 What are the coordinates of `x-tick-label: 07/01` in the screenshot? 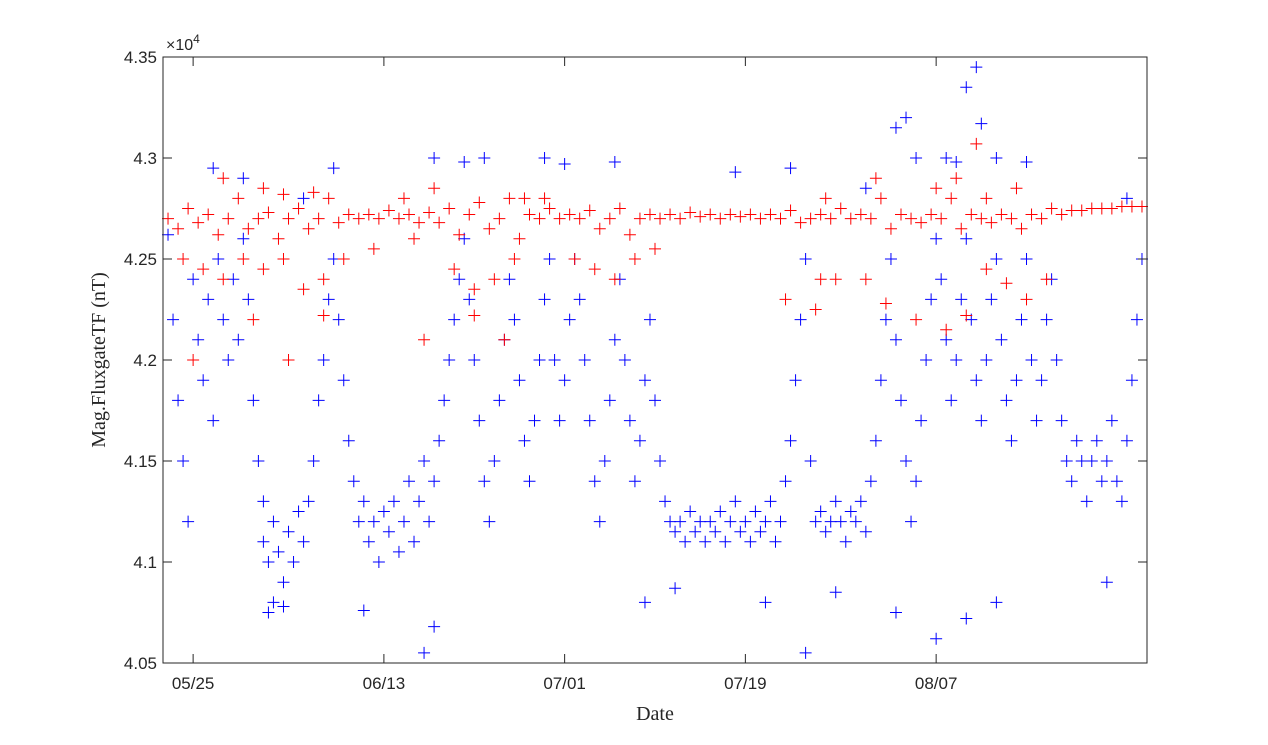 It's located at (564, 683).